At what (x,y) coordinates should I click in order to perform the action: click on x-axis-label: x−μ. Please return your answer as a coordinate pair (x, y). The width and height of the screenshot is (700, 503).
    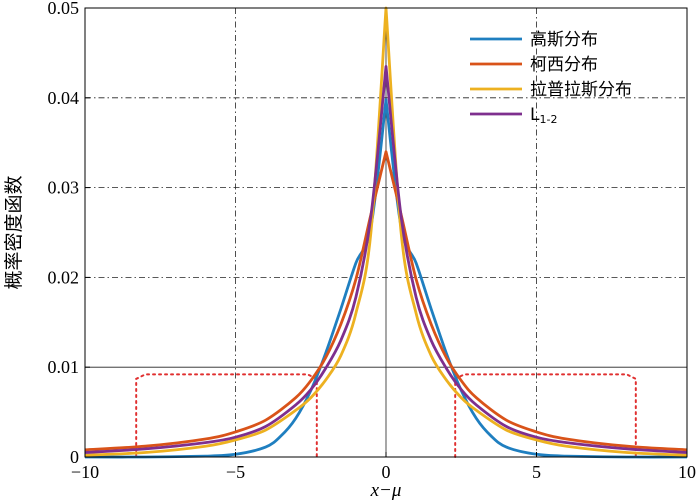
    Looking at the image, I should click on (386, 490).